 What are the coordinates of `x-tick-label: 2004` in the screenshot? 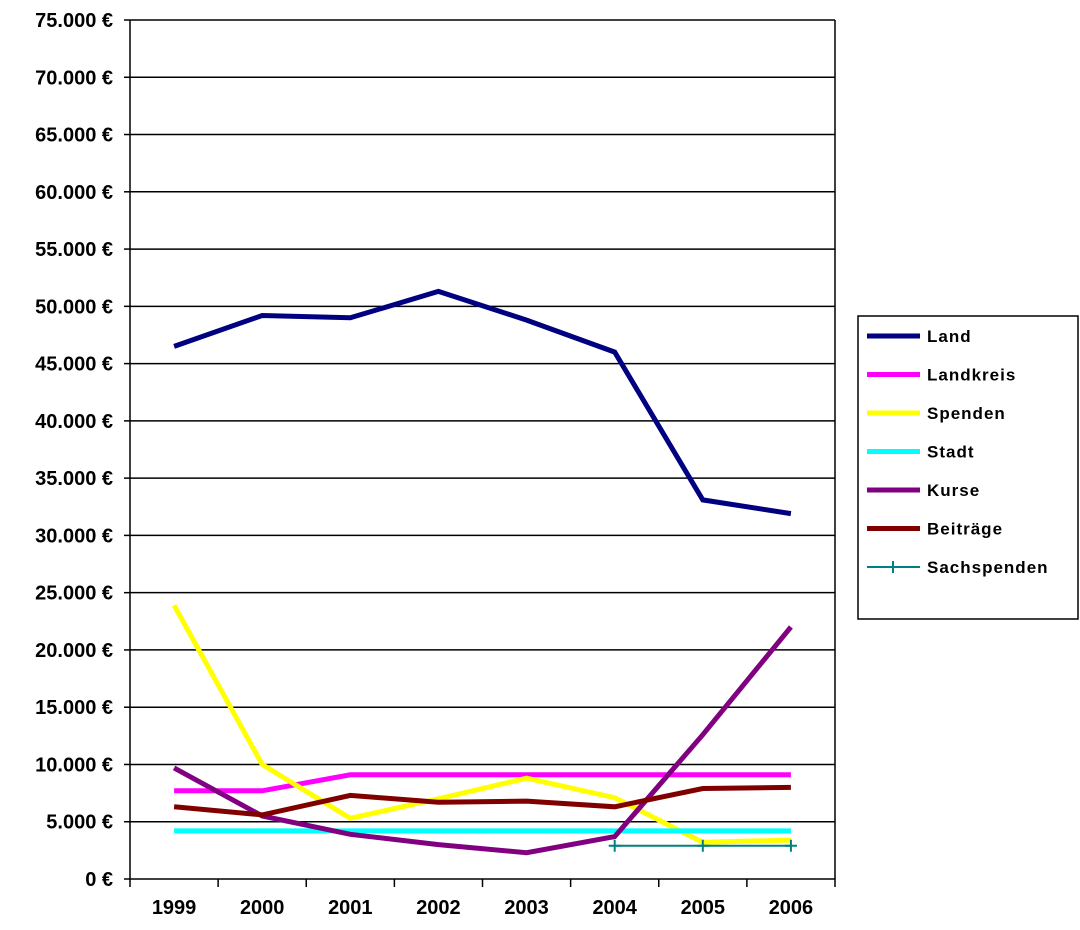 It's located at (614, 908).